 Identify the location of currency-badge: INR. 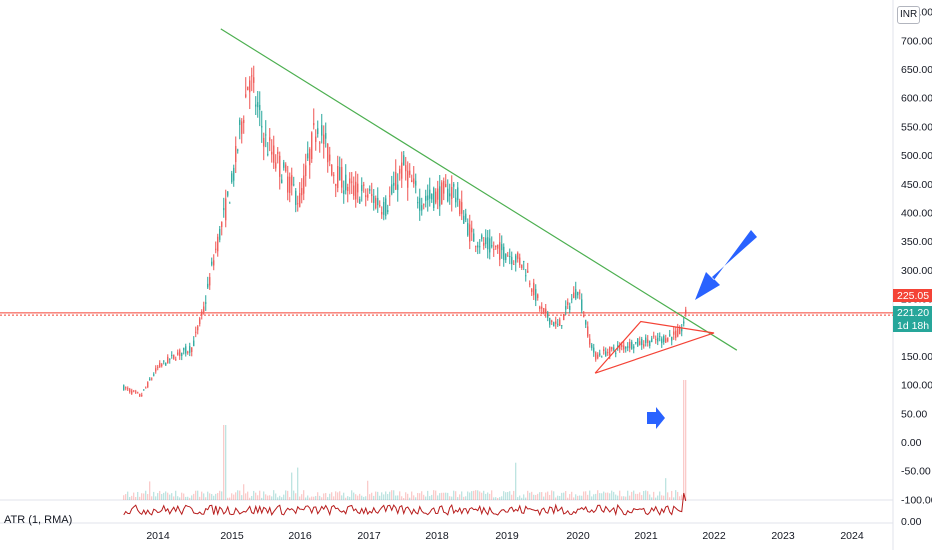
(909, 15).